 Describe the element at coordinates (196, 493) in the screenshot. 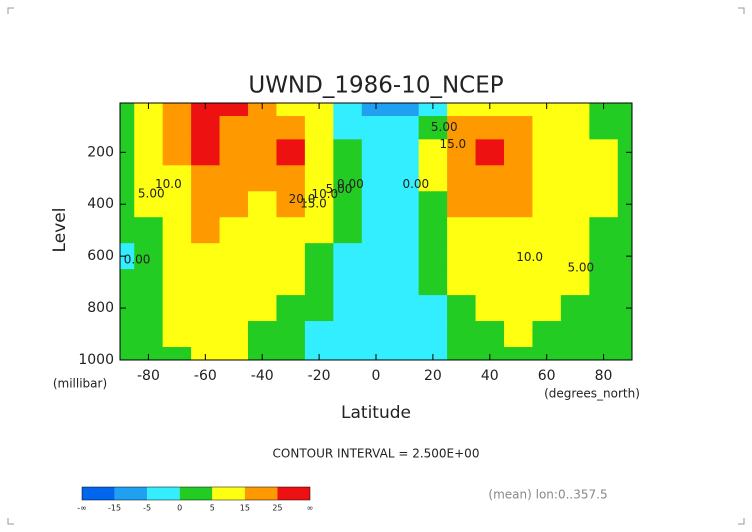

I see `colorbar-frame` at that location.